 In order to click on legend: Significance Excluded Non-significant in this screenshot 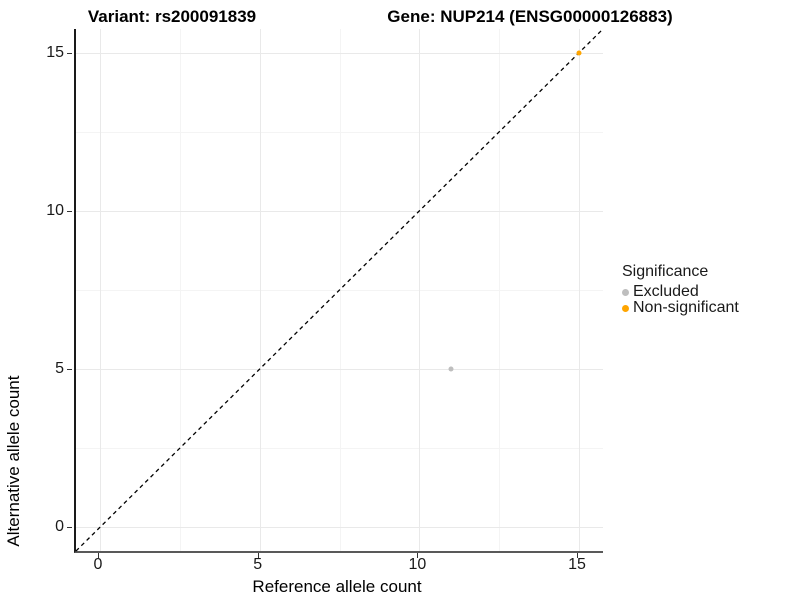, I will do `click(680, 289)`.